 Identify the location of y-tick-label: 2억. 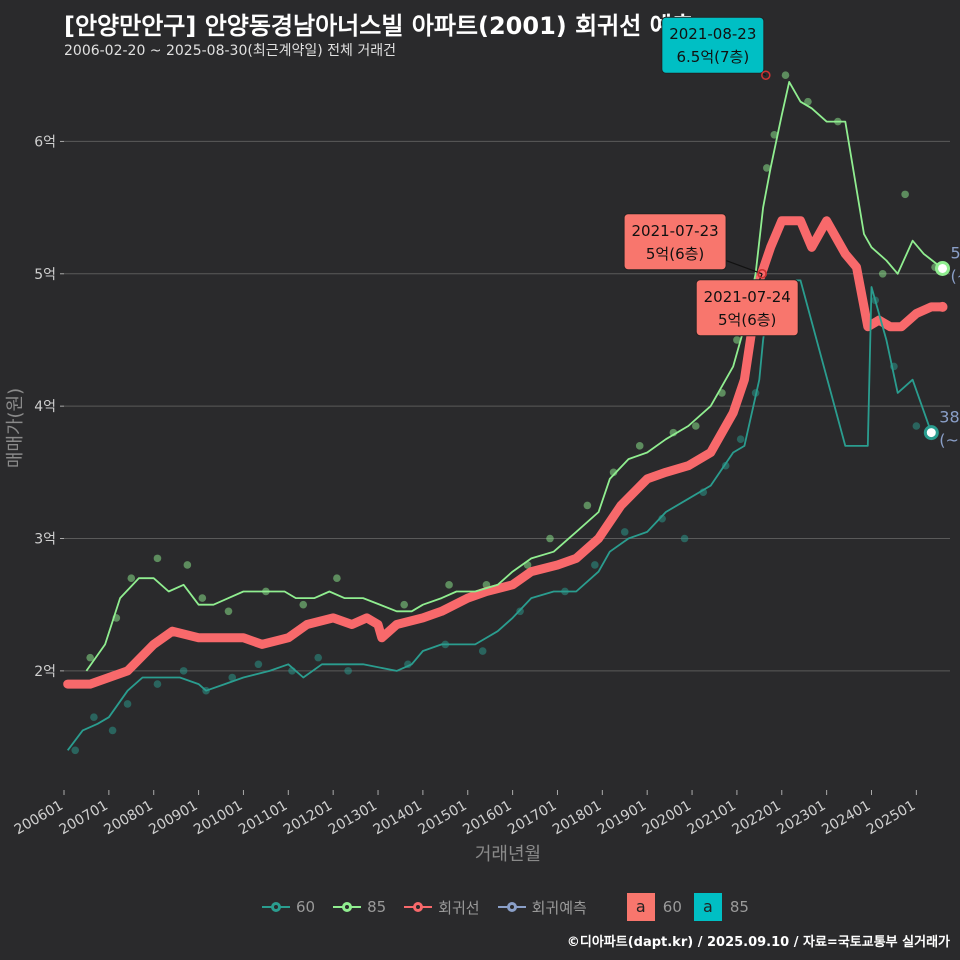
(45, 672).